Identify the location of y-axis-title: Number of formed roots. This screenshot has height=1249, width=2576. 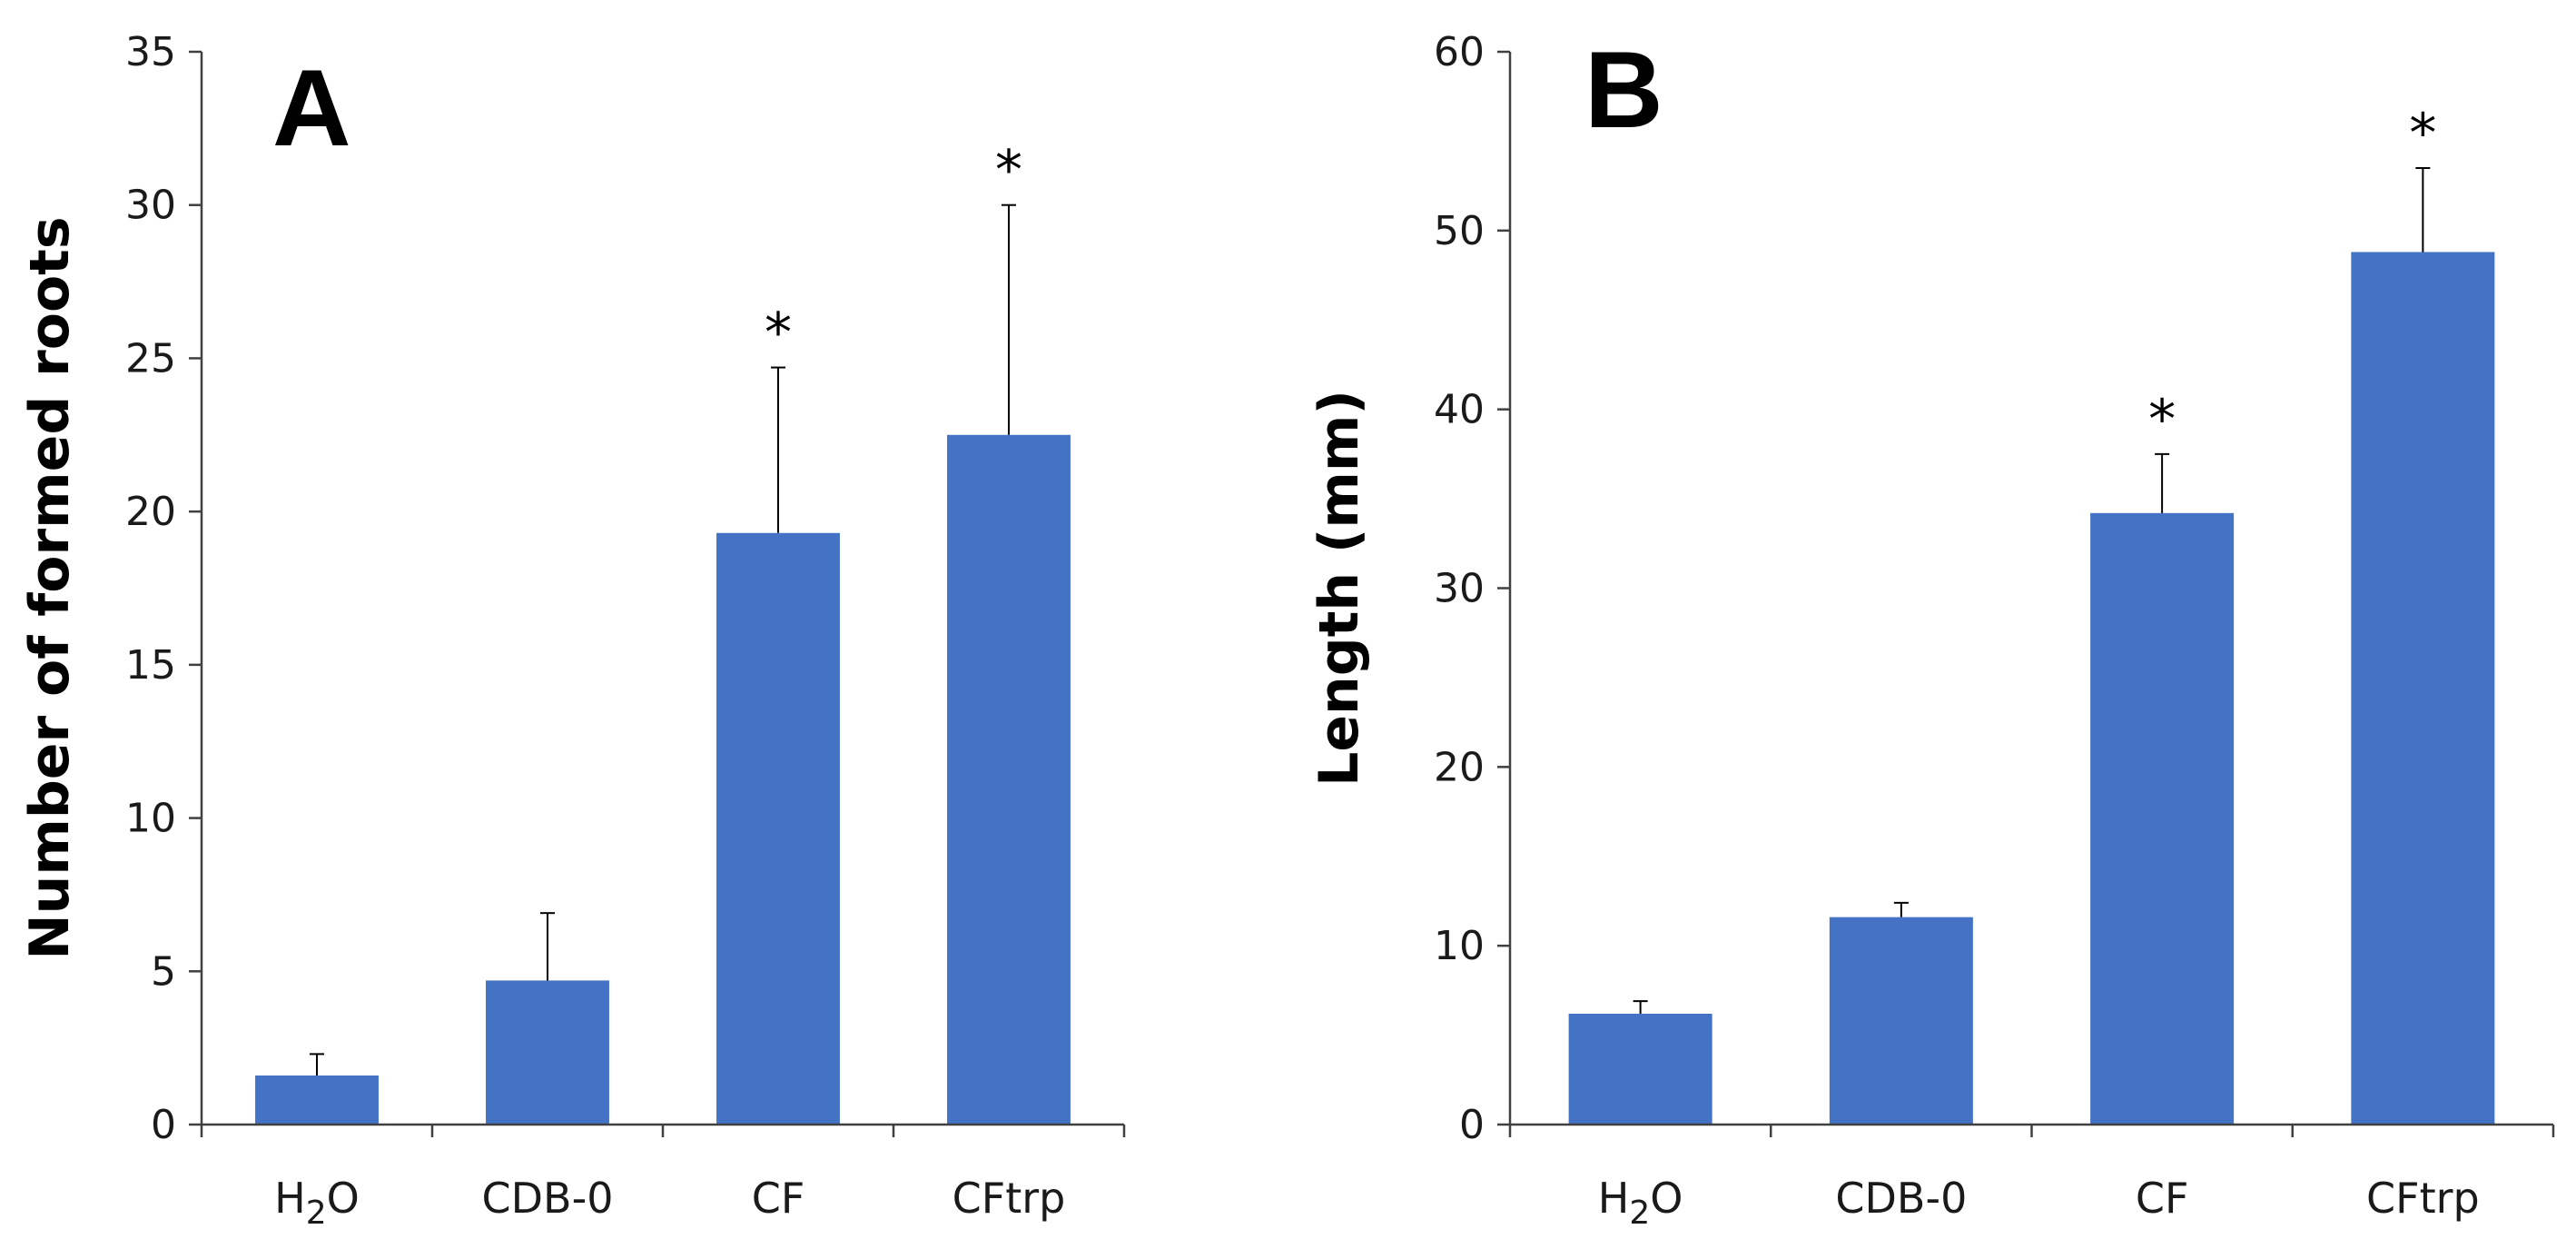
(50, 587).